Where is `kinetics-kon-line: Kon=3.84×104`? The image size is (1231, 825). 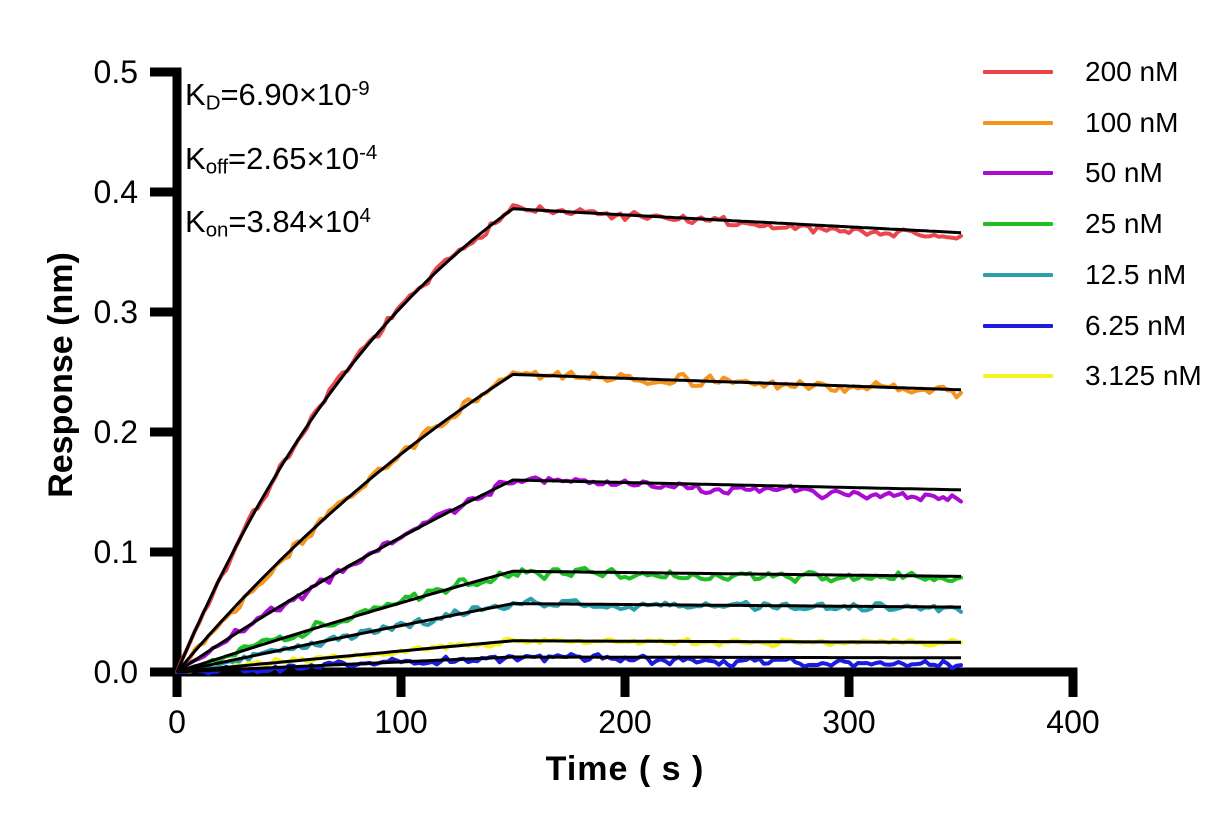 kinetics-kon-line: Kon=3.84×104 is located at coordinates (278, 223).